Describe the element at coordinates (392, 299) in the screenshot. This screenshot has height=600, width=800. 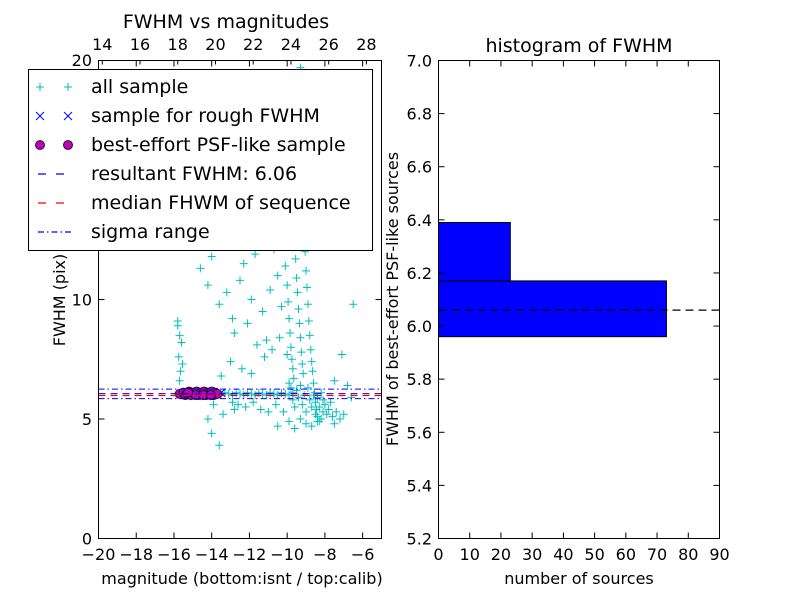
I see `histogram-y-axis-title: FWHM of best-effort PSF-like sources` at that location.